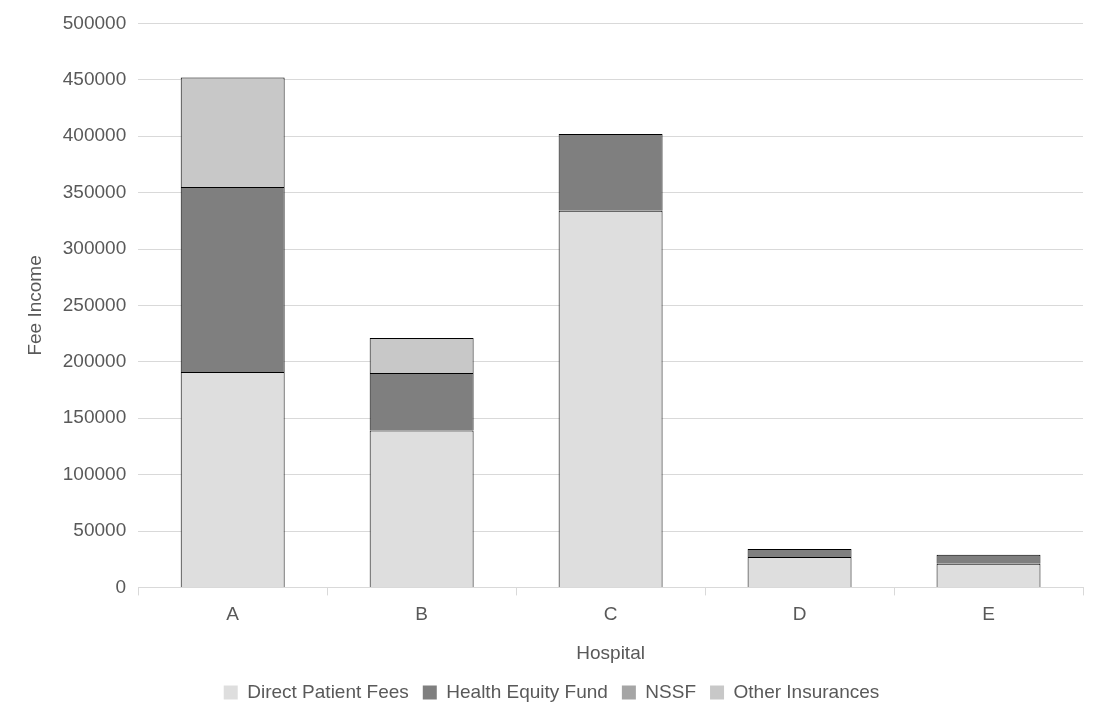 This screenshot has width=1103, height=717. What do you see at coordinates (421, 614) in the screenshot?
I see `x-tick-label: B` at bounding box center [421, 614].